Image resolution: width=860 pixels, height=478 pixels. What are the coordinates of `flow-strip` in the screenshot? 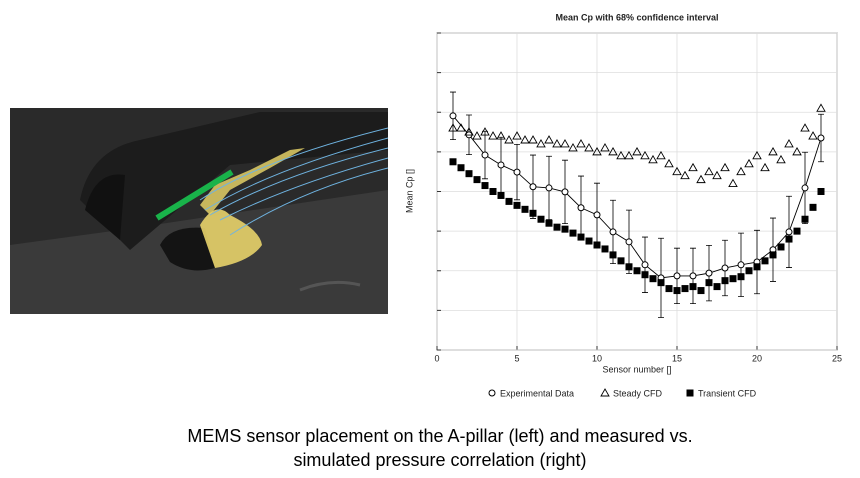 It's located at (252, 181).